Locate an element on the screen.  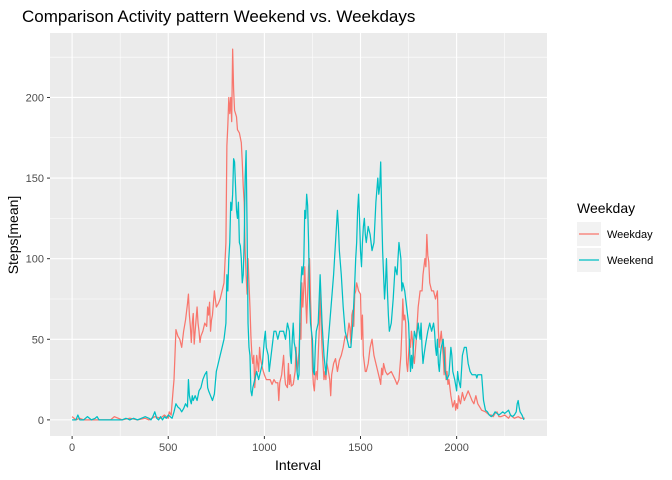
y-axis-title: Steps[mean] is located at coordinates (13, 235).